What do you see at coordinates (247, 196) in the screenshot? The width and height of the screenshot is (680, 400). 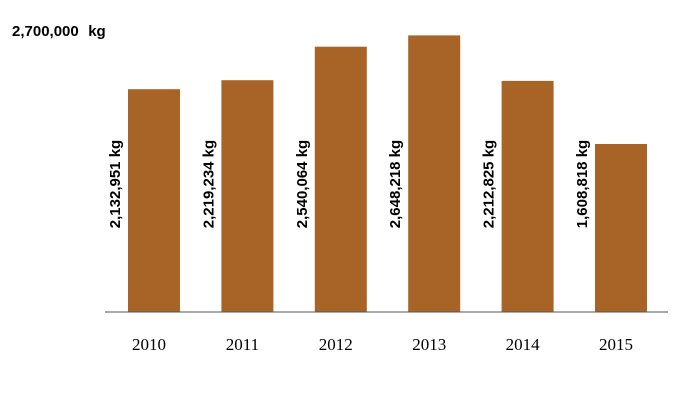 I see `bar-2011` at bounding box center [247, 196].